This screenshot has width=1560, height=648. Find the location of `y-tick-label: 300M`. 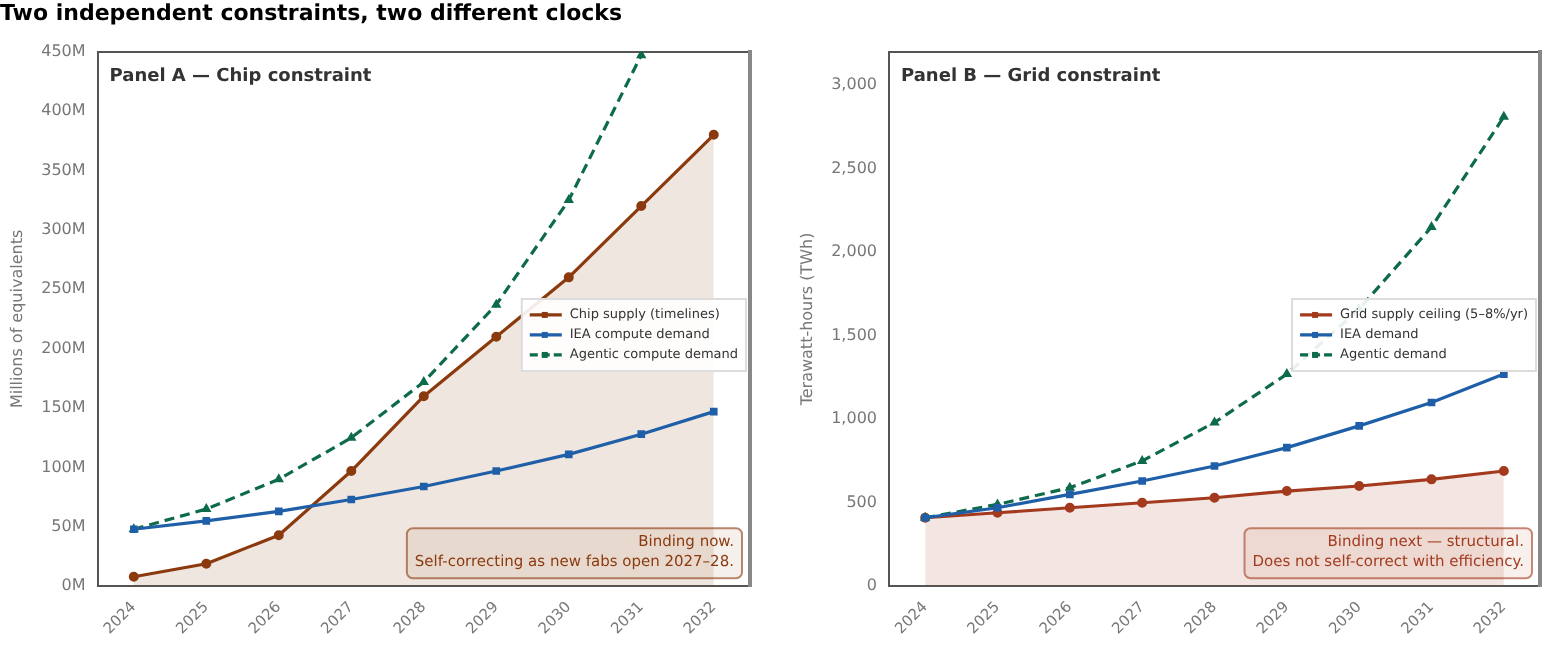

y-tick-label: 300M is located at coordinates (63, 228).